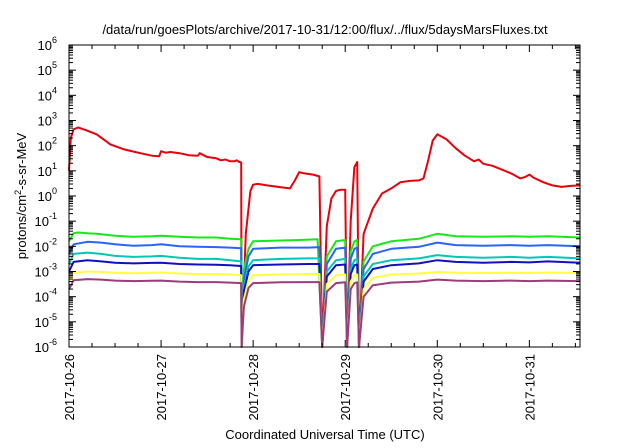 The width and height of the screenshot is (640, 448). Describe the element at coordinates (54, 65) in the screenshot. I see `y-tick-exponent: 5` at that location.